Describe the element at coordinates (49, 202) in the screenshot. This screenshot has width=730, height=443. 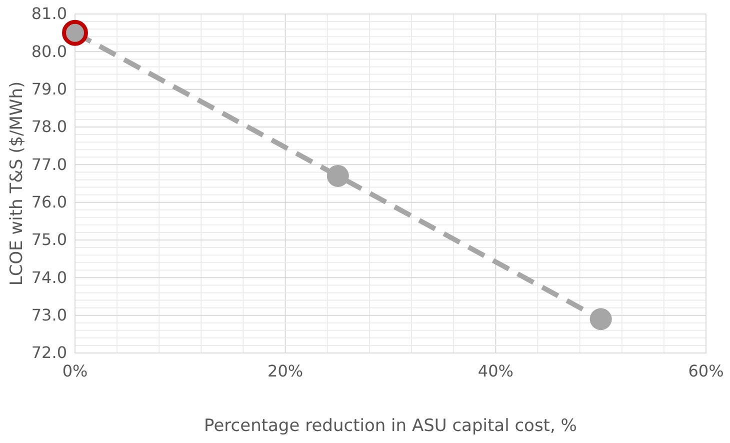
I see `y-tick-label: 76.0` at that location.